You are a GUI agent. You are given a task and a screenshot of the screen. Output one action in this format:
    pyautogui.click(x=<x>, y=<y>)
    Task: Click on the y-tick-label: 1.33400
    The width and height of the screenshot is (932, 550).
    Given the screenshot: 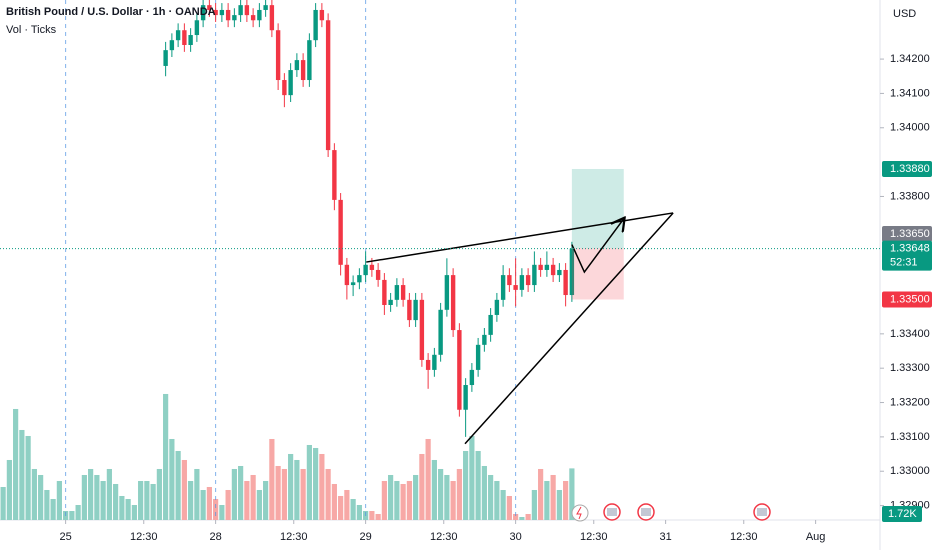 What is the action you would take?
    pyautogui.click(x=910, y=334)
    